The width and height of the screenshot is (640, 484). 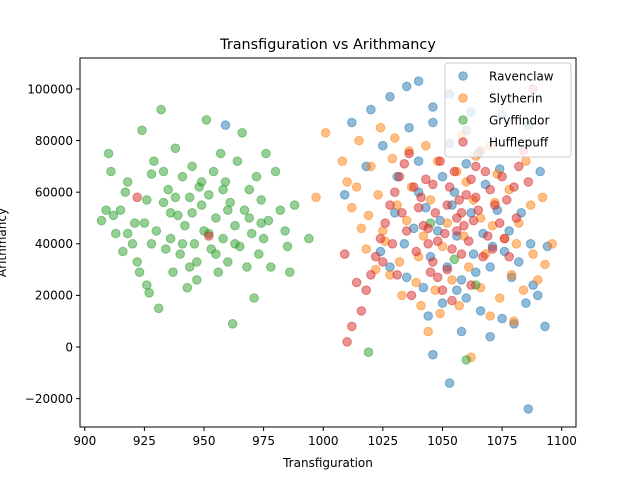 I want to click on y-axis: −20000 0 20000 40000 60000 80000 100000, so click(x=52, y=244).